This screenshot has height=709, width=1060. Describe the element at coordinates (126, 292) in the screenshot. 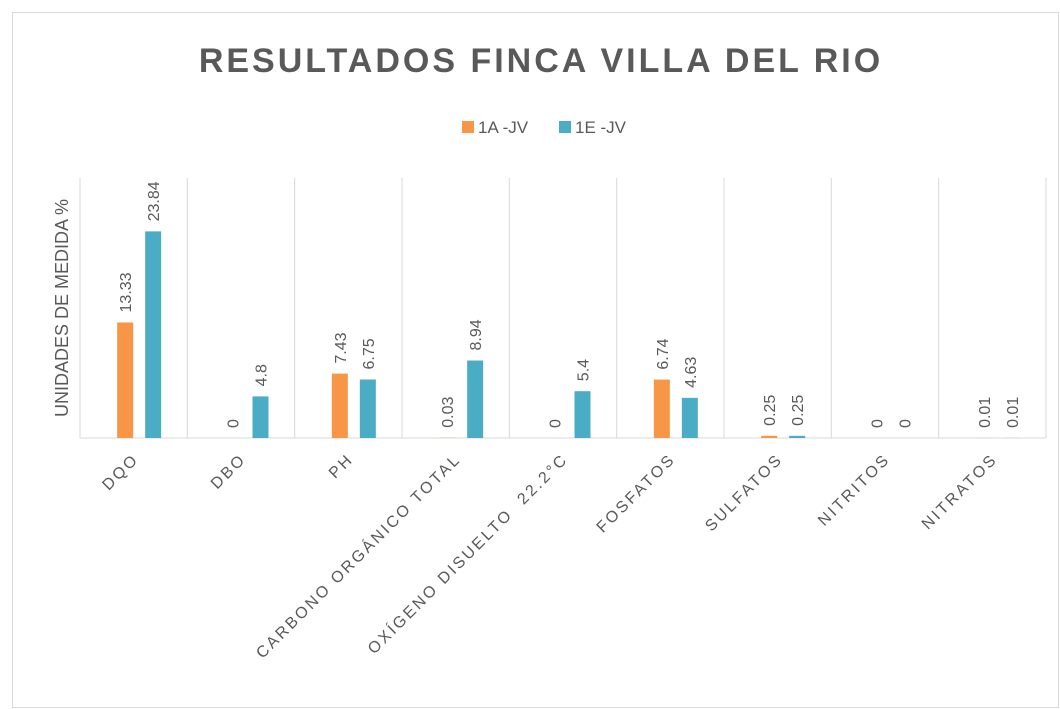

I see `data-label: 13.33` at that location.